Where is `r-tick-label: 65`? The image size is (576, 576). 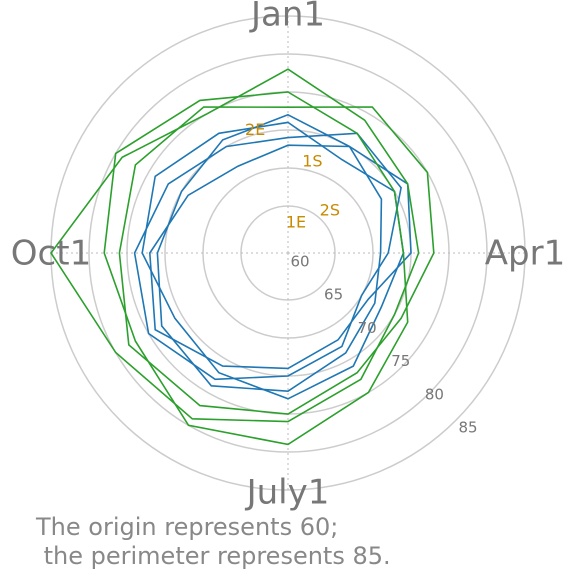
r-tick-label: 65 is located at coordinates (333, 295).